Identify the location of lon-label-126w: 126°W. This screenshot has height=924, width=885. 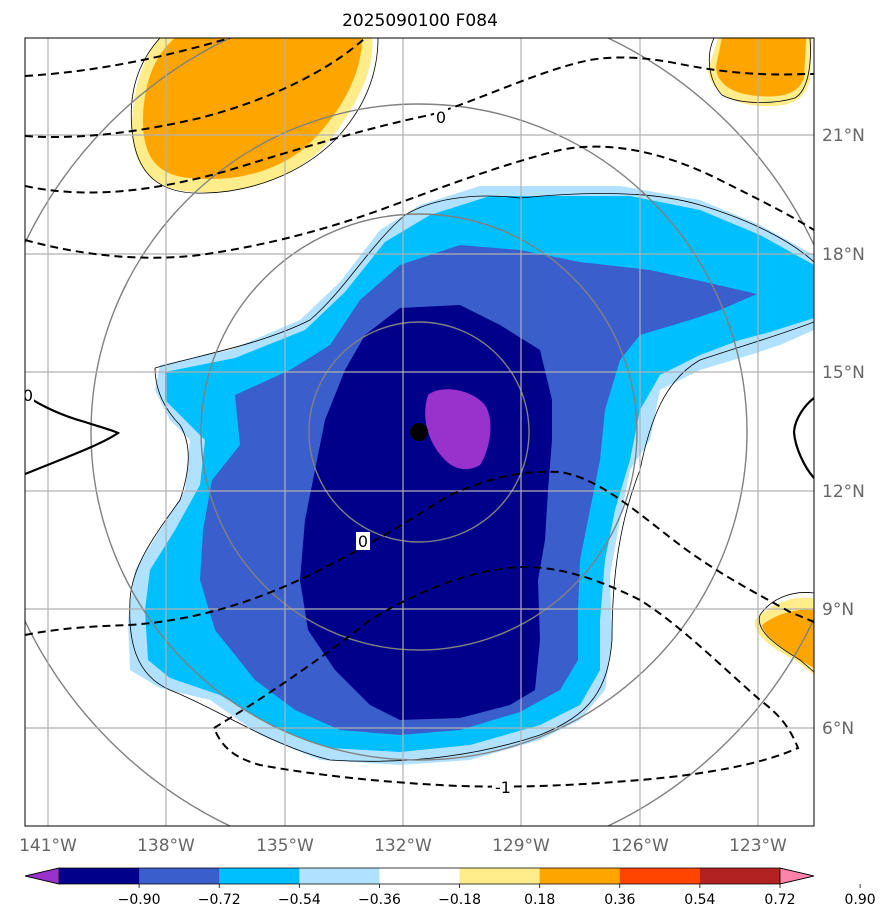
(640, 846).